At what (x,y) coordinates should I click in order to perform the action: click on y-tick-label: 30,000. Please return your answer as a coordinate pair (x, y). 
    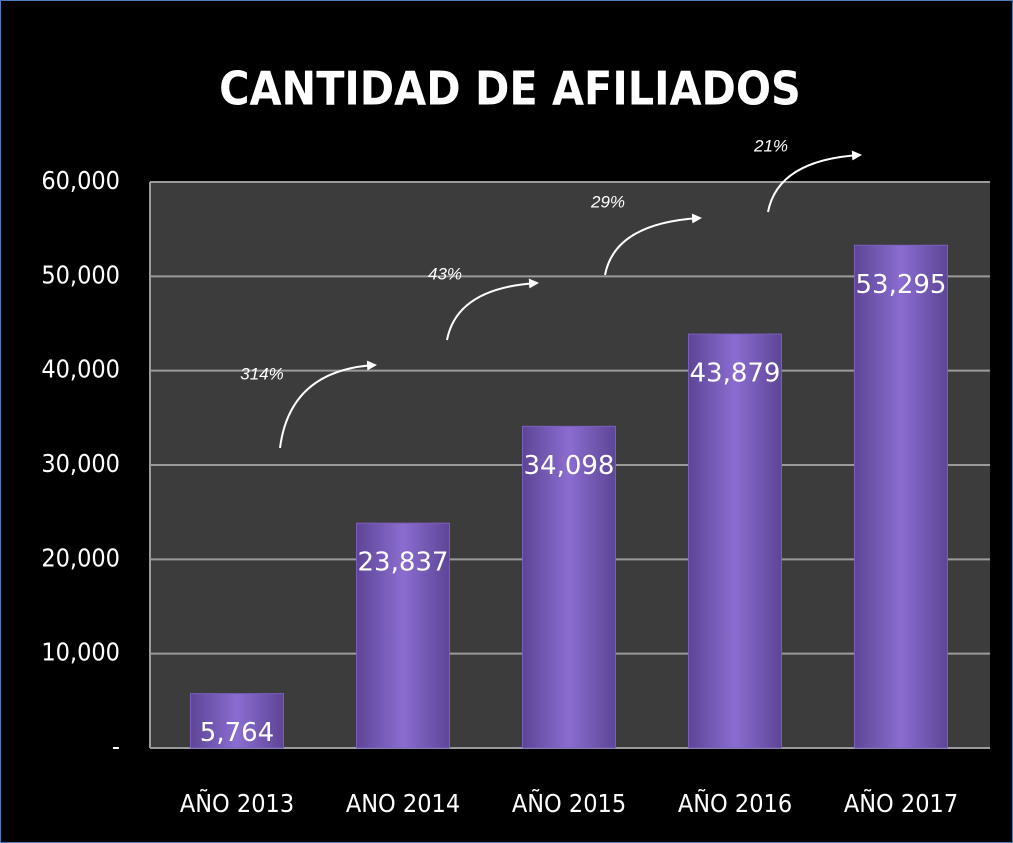
    Looking at the image, I should click on (80, 463).